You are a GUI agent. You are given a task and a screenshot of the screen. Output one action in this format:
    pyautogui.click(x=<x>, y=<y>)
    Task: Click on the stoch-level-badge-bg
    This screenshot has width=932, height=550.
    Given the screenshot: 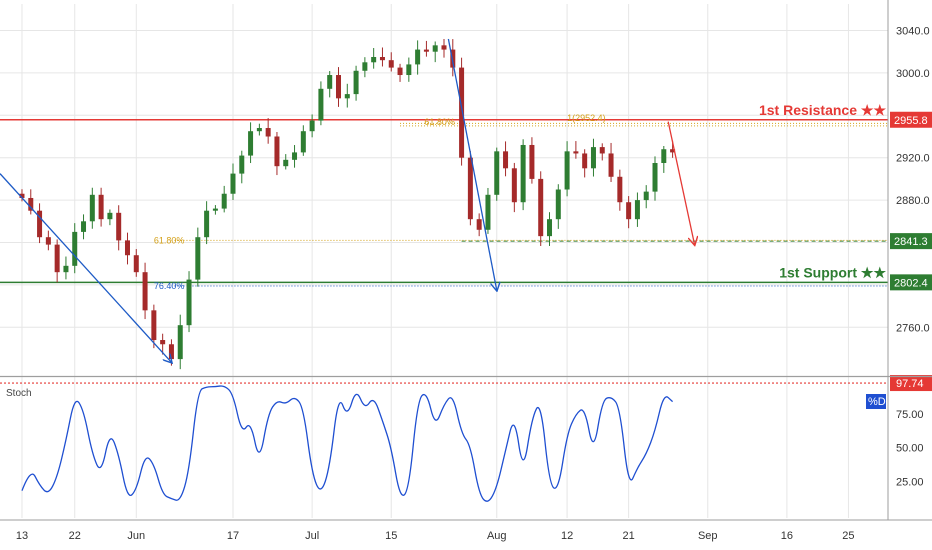 What is the action you would take?
    pyautogui.click(x=911, y=383)
    